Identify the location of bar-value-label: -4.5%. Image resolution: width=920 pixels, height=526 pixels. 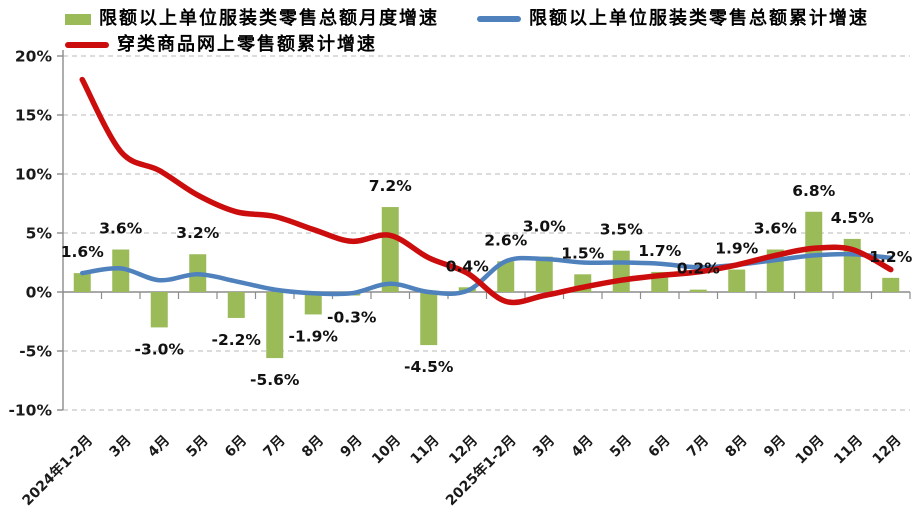
(429, 367).